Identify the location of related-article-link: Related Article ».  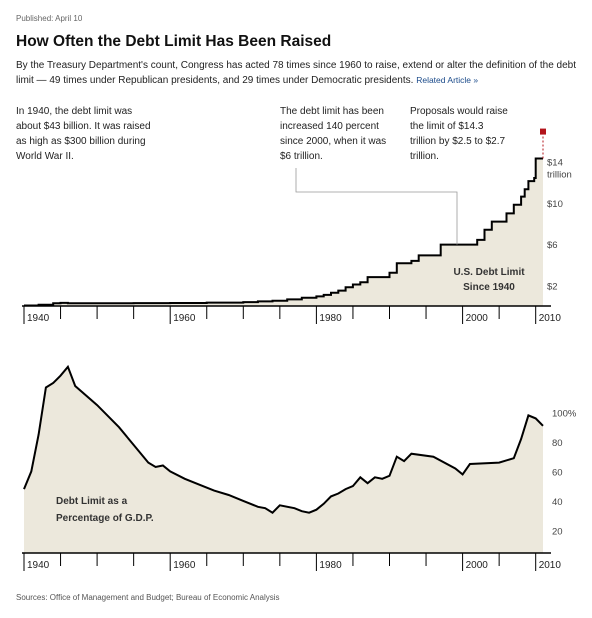
(447, 80).